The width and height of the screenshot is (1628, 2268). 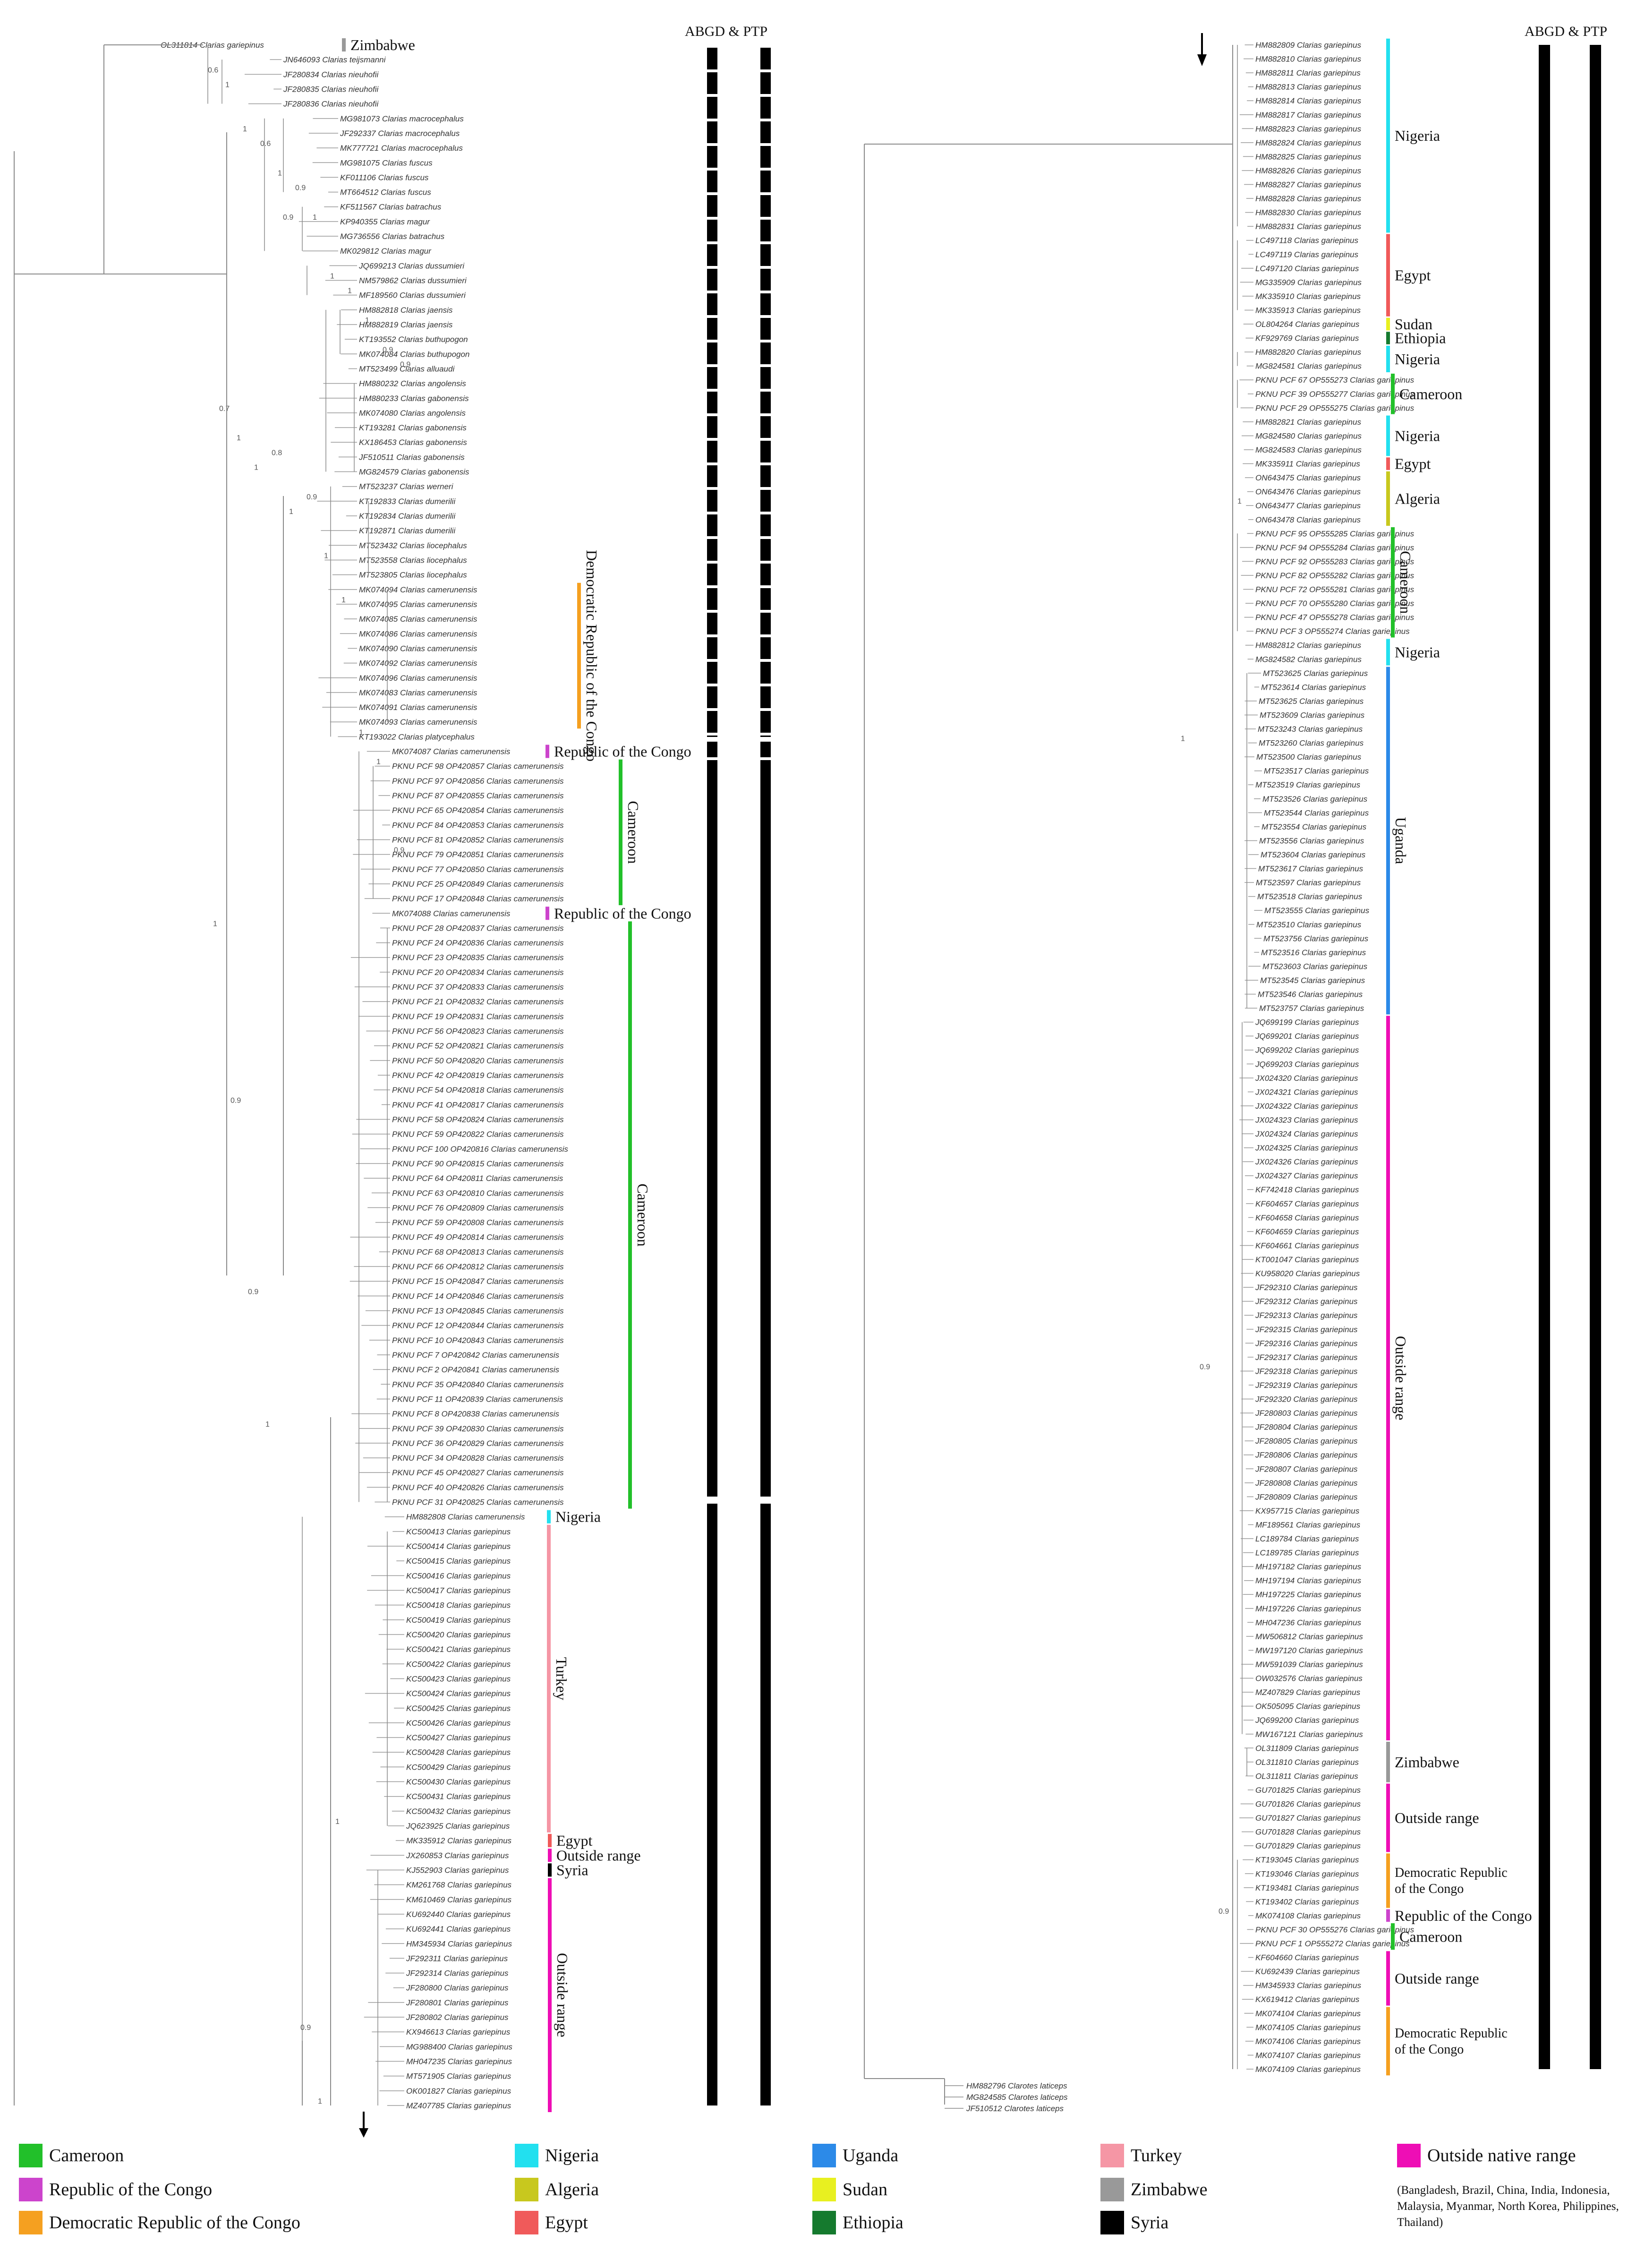 I want to click on tip-label: KF511567 Clarias batrachus, so click(x=391, y=207).